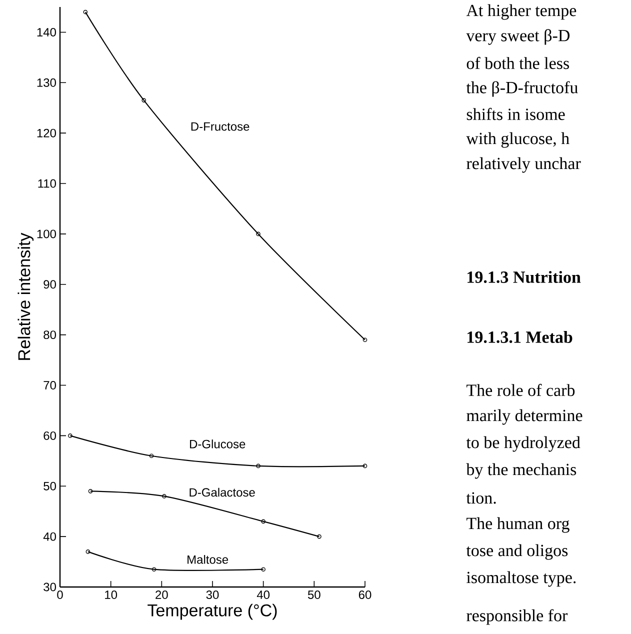  I want to click on x-tick-label: 20, so click(162, 595).